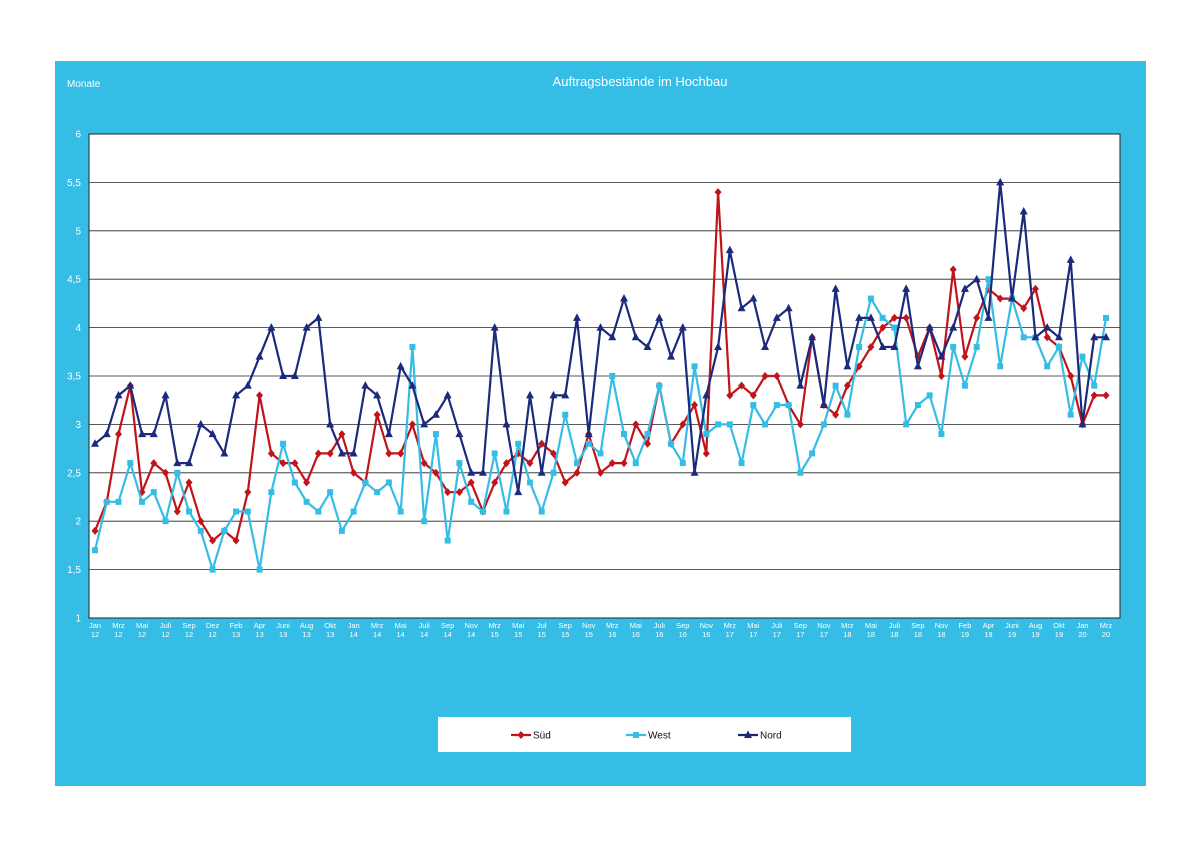 The image size is (1200, 848). Describe the element at coordinates (78, 522) in the screenshot. I see `y-tick-label: 2` at that location.